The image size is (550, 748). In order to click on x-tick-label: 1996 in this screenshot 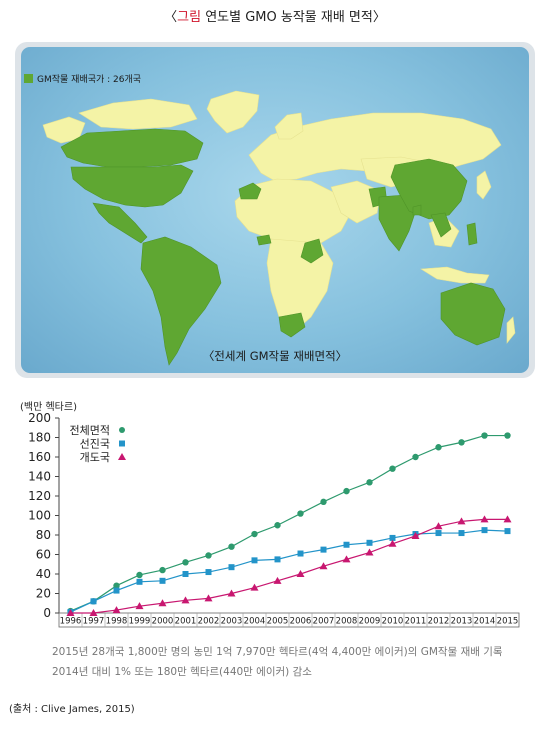, I will do `click(71, 622)`.